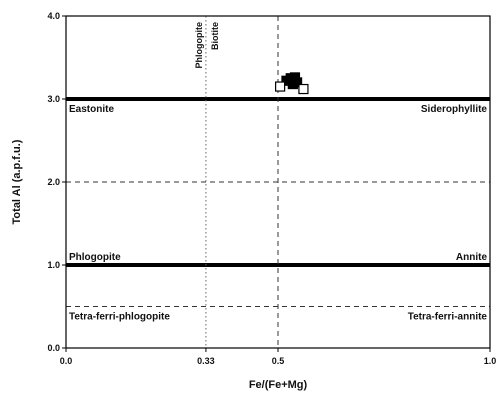 This screenshot has width=498, height=396. What do you see at coordinates (199, 45) in the screenshot?
I see `vertical-label-phlogopite: Phlogopite` at bounding box center [199, 45].